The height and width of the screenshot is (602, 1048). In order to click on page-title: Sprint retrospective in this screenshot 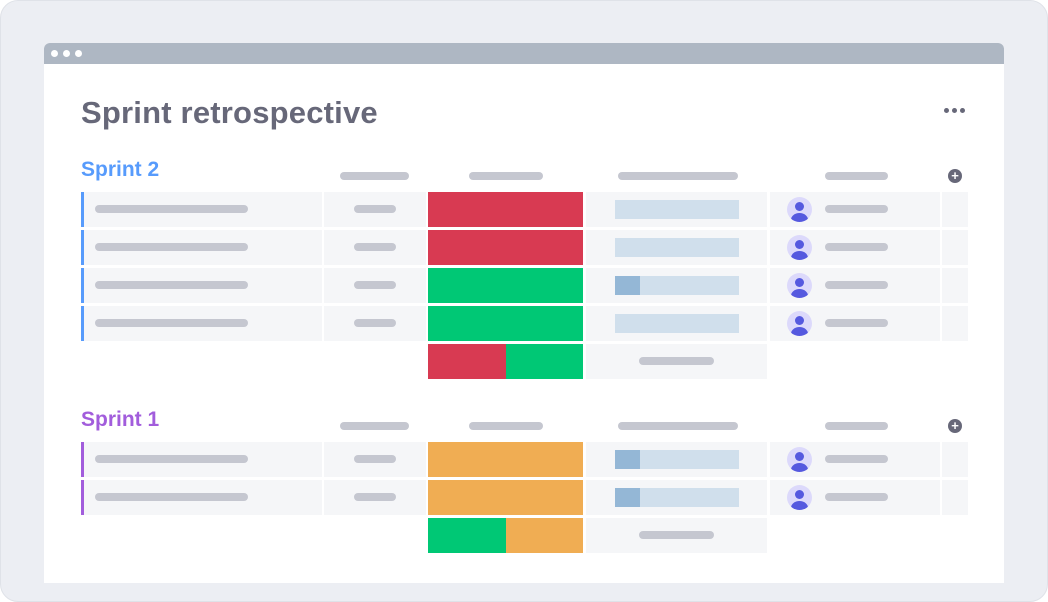, I will do `click(229, 112)`.